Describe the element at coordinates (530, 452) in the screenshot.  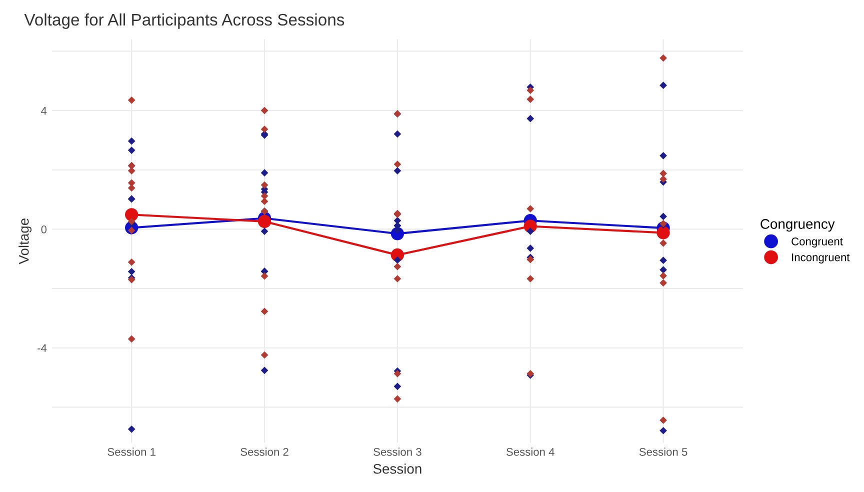
I see `x-tick-label: Session 4` at that location.